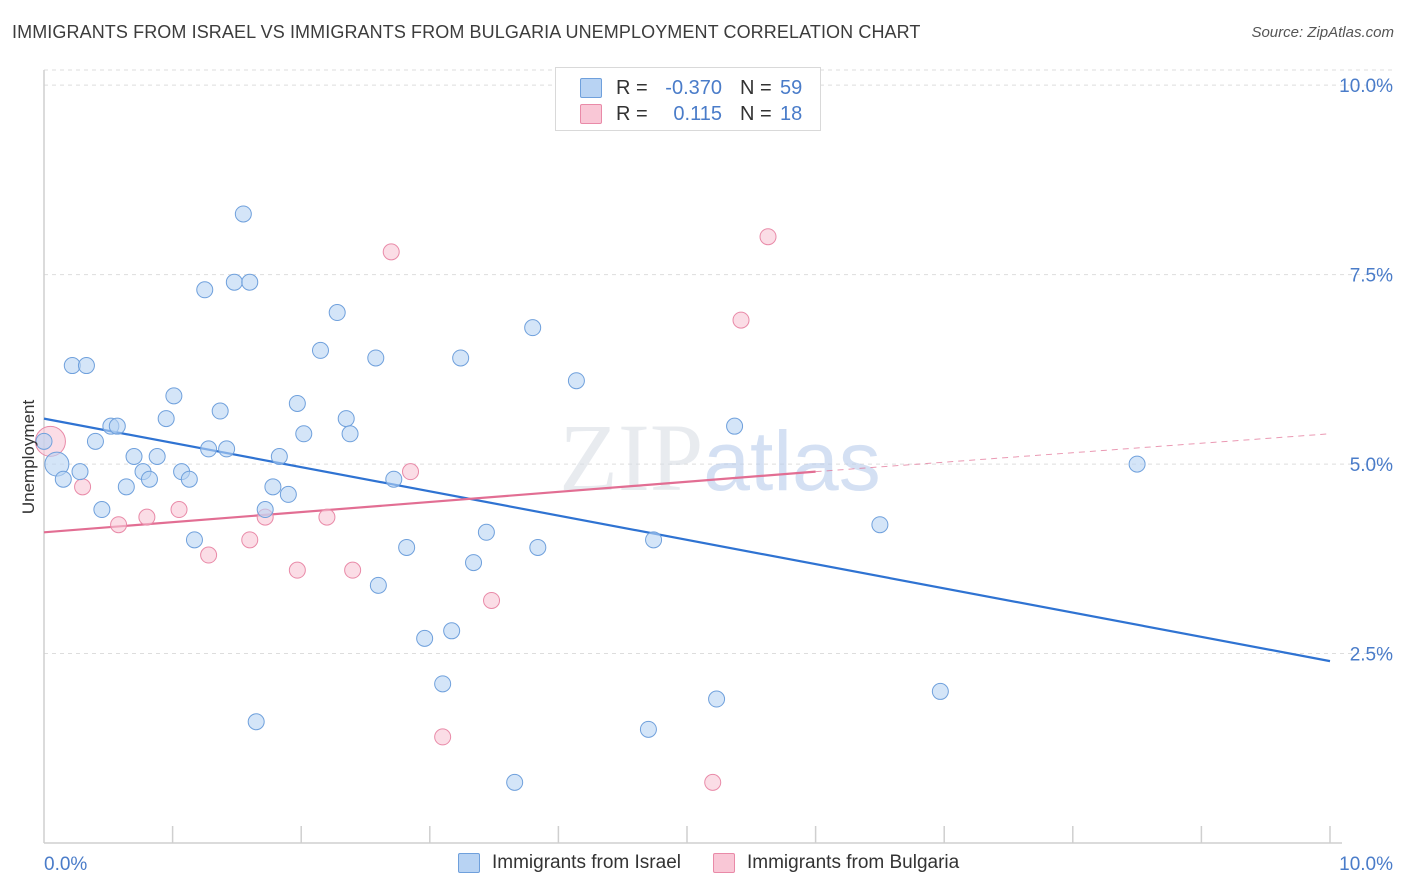  I want to click on legend-row-israel: R = -0.370 N = 59, so click(691, 88).